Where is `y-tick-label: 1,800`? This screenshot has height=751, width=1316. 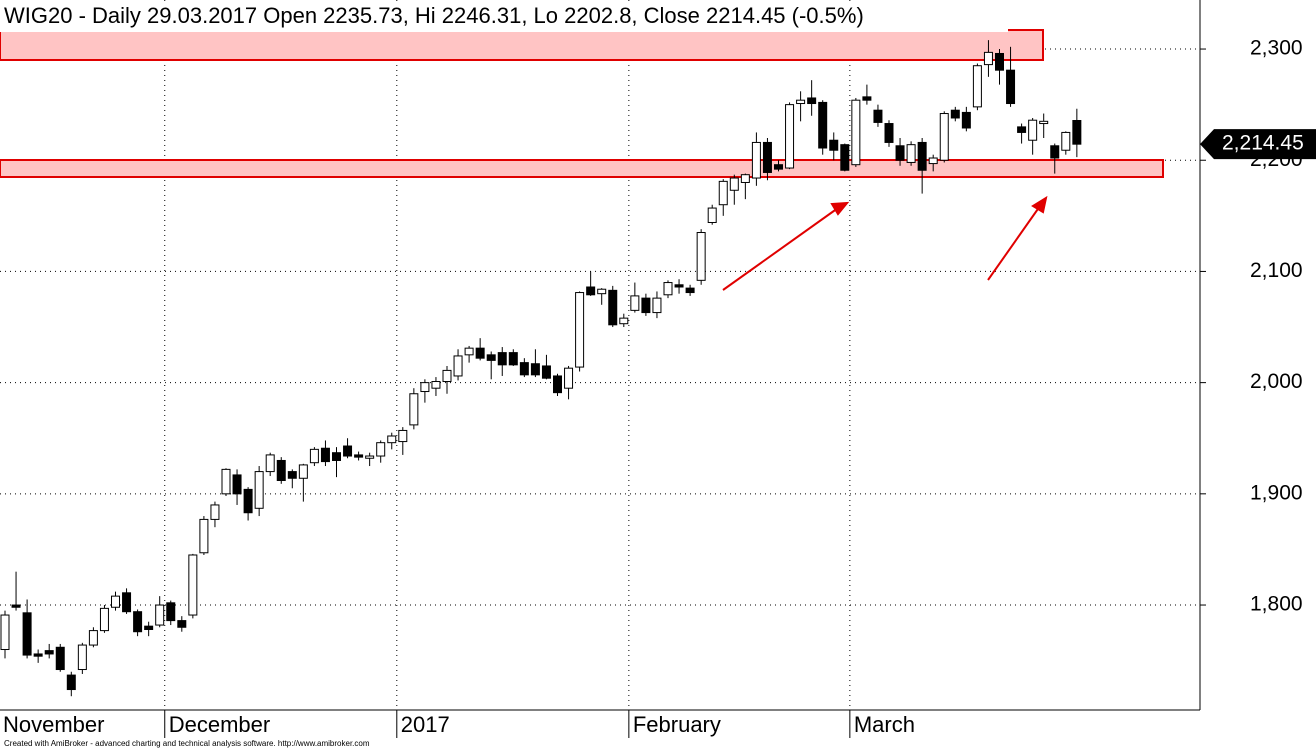
y-tick-label: 1,800 is located at coordinates (1276, 604).